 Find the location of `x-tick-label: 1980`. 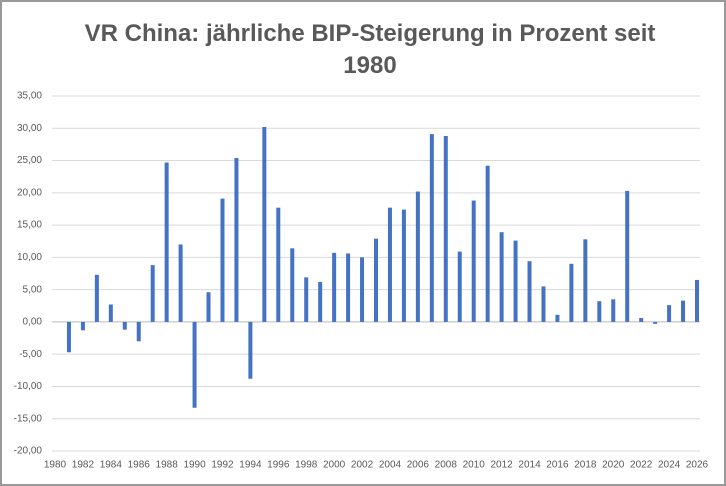

x-tick-label: 1980 is located at coordinates (55, 465).